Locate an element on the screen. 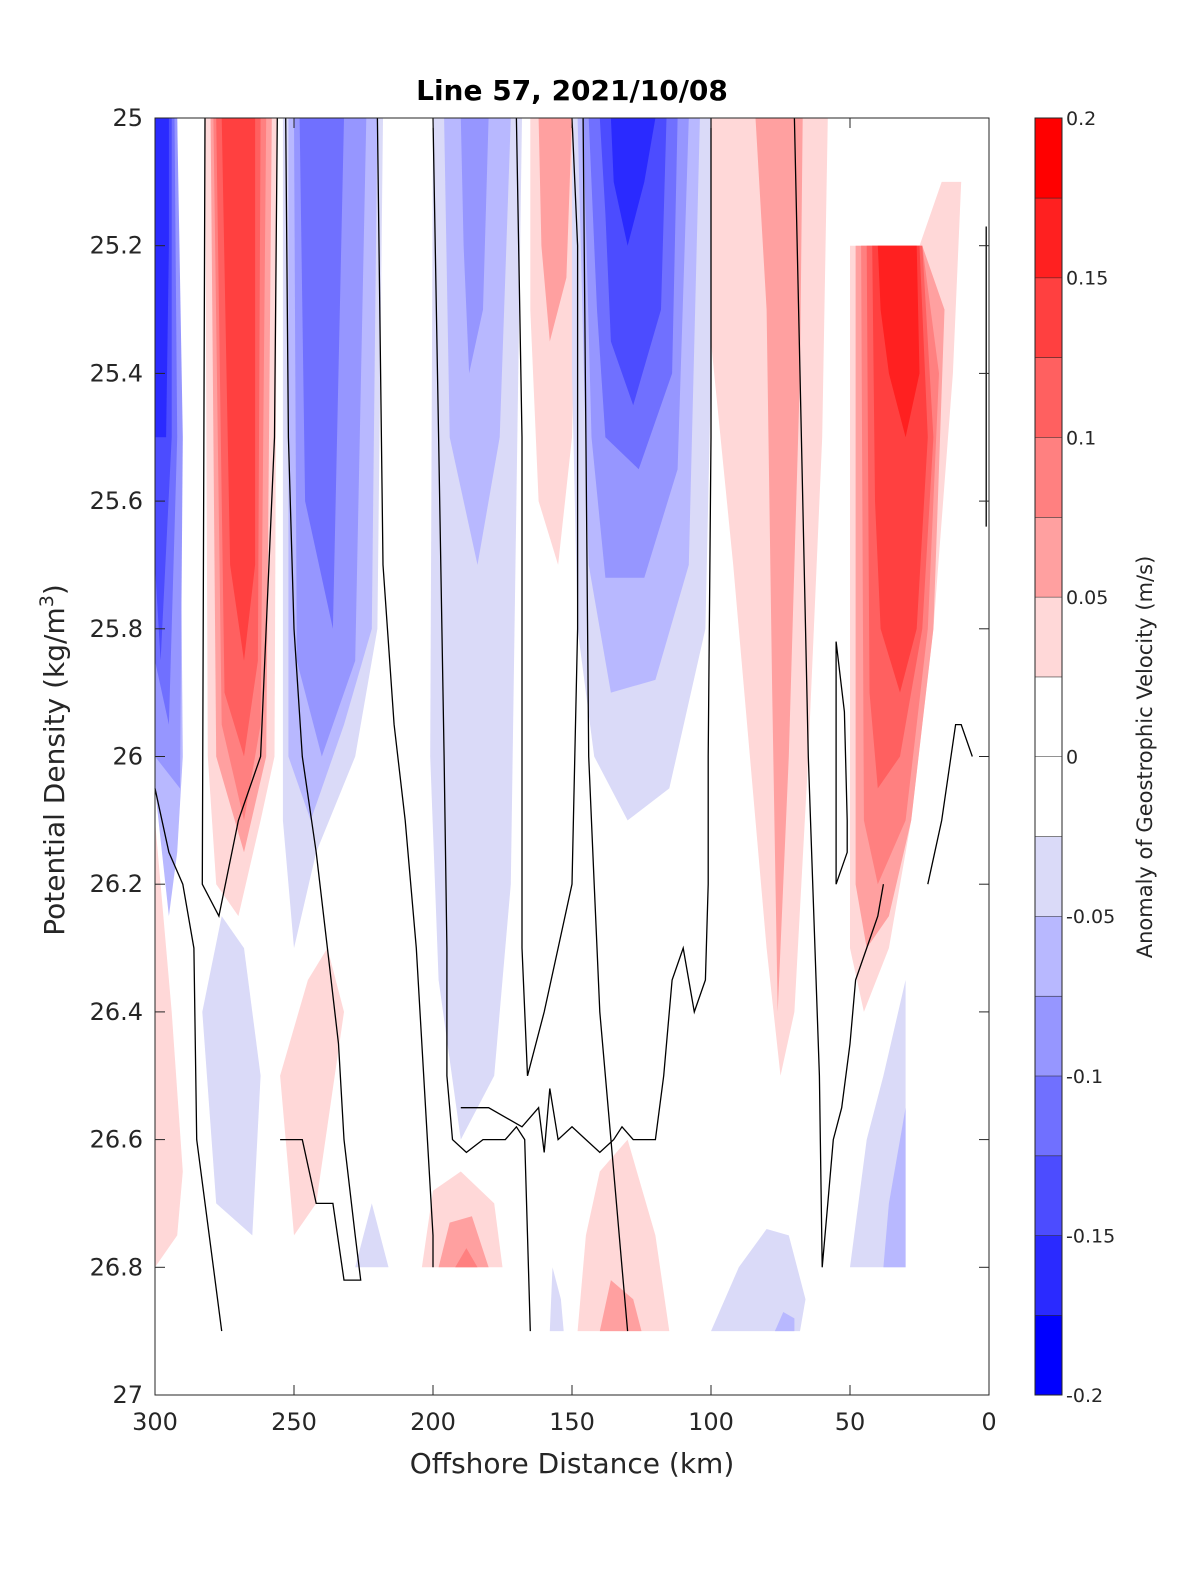 This screenshot has width=1200, height=1575. x-tick-label: 250 is located at coordinates (294, 1422).